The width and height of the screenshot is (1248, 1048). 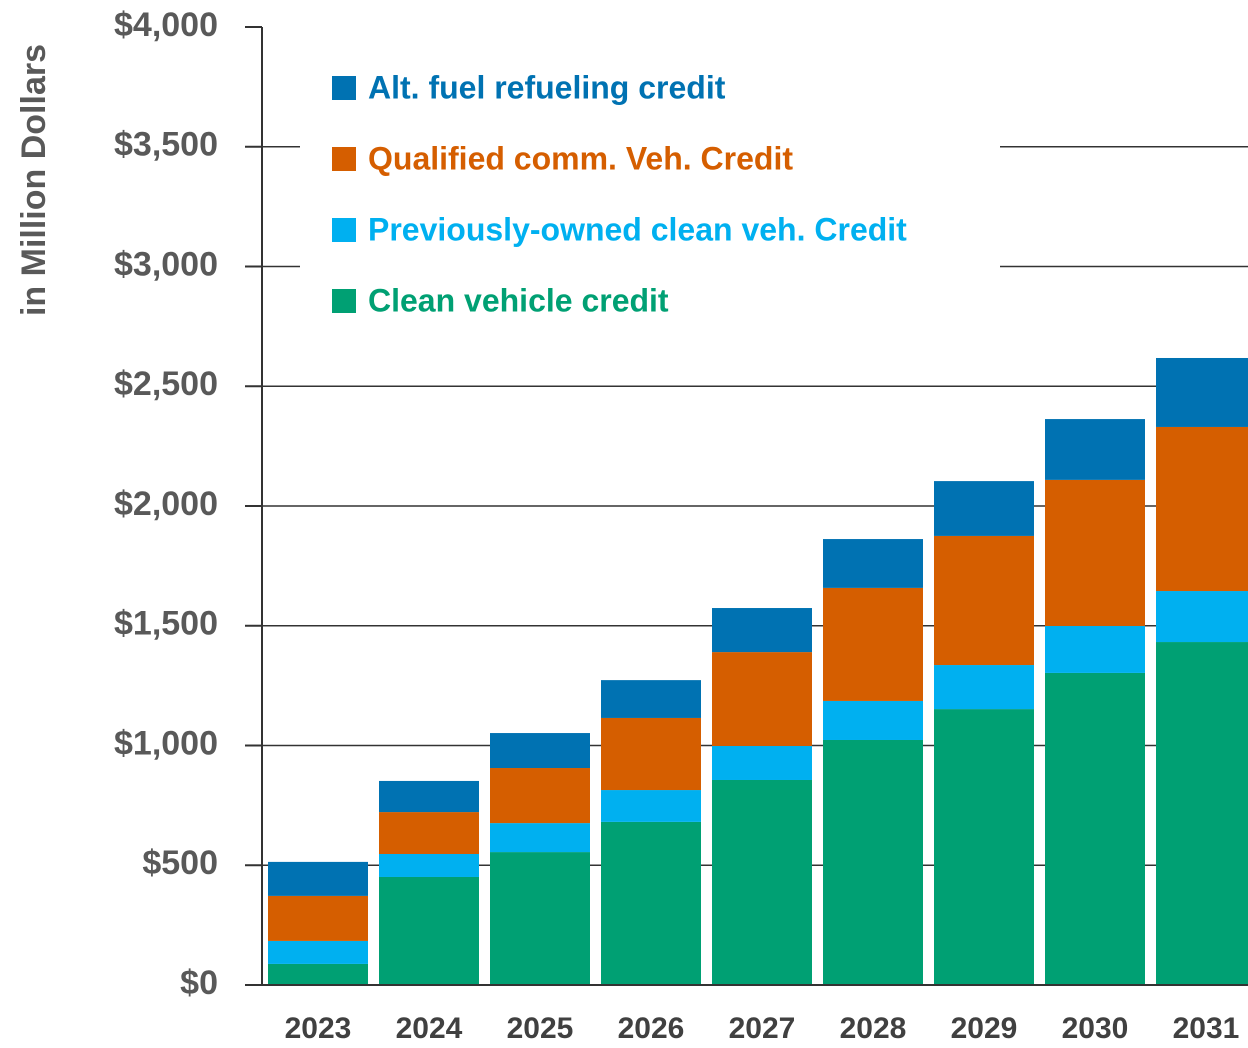 What do you see at coordinates (180, 863) in the screenshot?
I see `y-tick-label: $500` at bounding box center [180, 863].